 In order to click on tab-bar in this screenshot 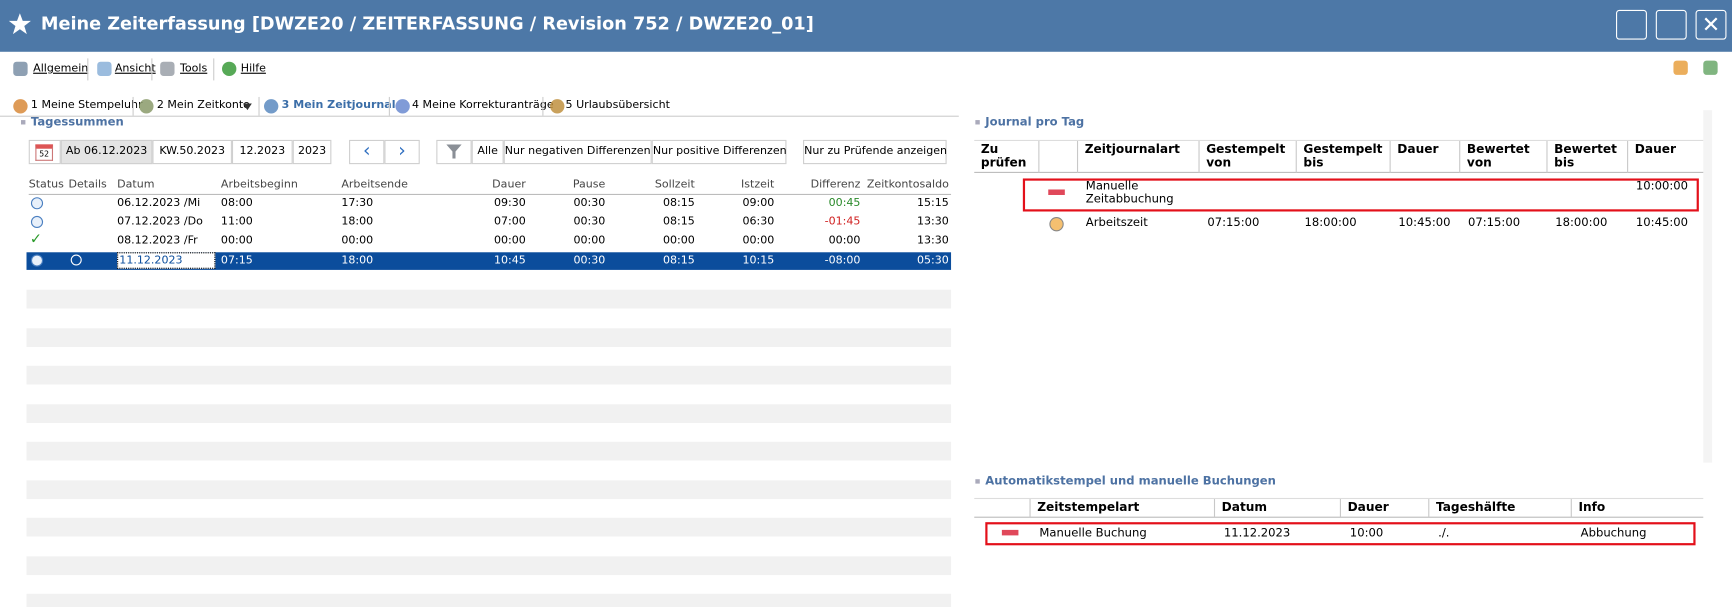, I will do `click(479, 106)`.